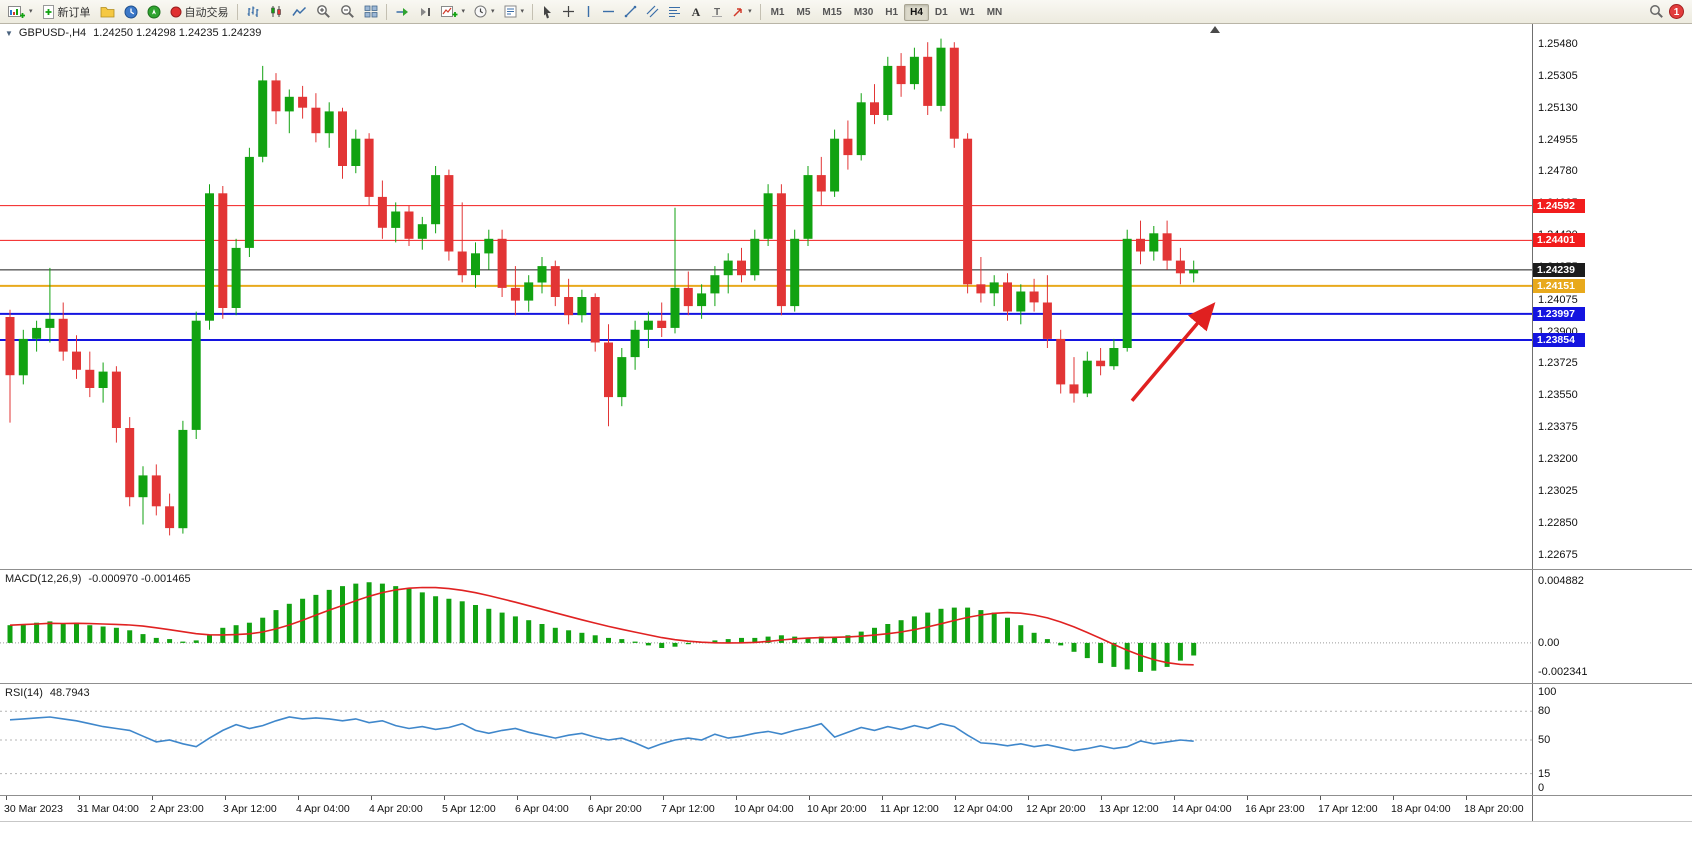 This screenshot has height=846, width=1692. I want to click on toolbar: ▾ 新订单 自动交易, so click(846, 12).